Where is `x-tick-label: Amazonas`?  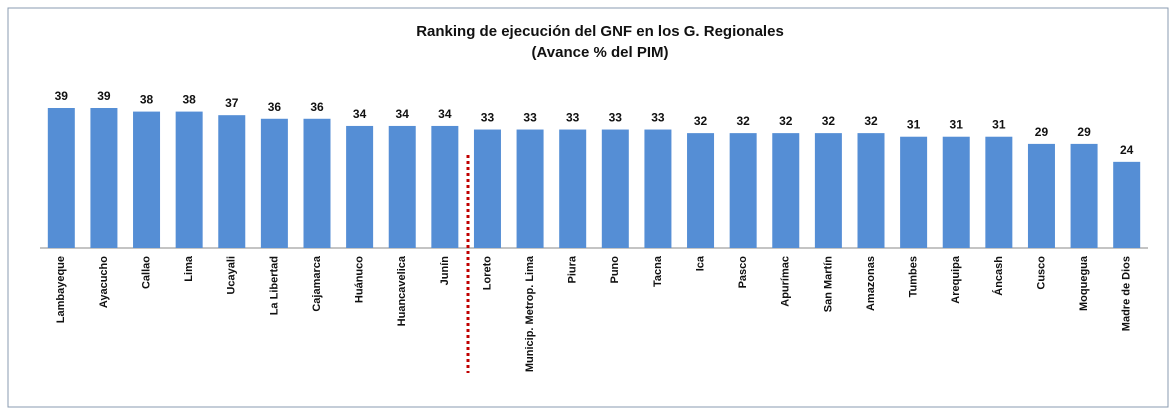
x-tick-label: Amazonas is located at coordinates (871, 283).